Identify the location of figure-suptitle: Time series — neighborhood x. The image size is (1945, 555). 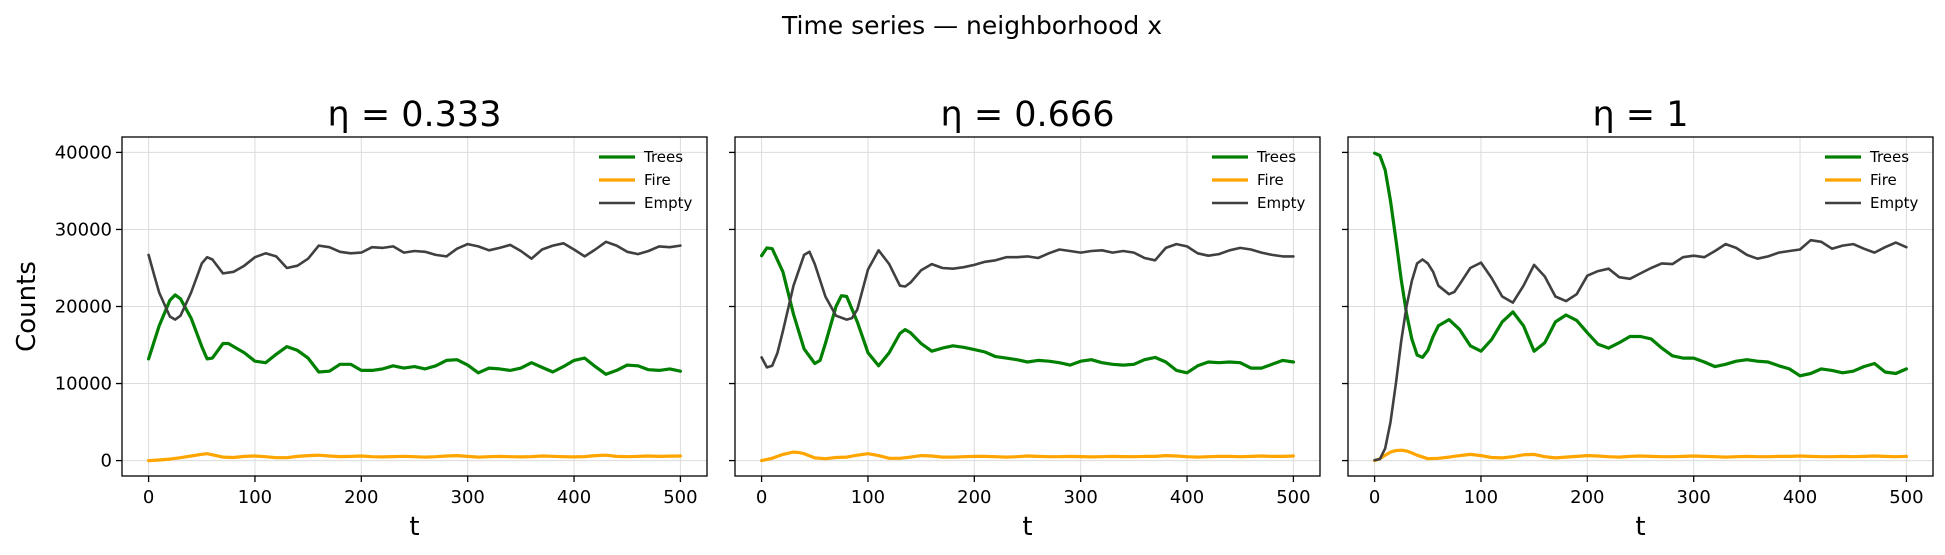
(971, 25).